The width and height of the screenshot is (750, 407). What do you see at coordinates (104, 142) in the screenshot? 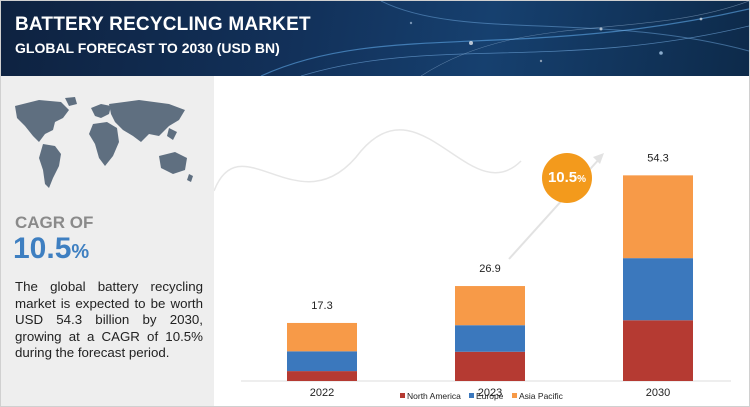
I see `world-map-icon` at bounding box center [104, 142].